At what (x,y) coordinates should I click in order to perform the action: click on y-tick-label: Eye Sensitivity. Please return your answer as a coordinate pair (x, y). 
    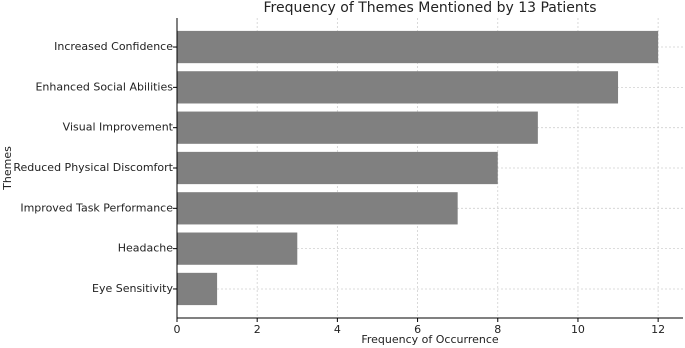
    Looking at the image, I should click on (132, 288).